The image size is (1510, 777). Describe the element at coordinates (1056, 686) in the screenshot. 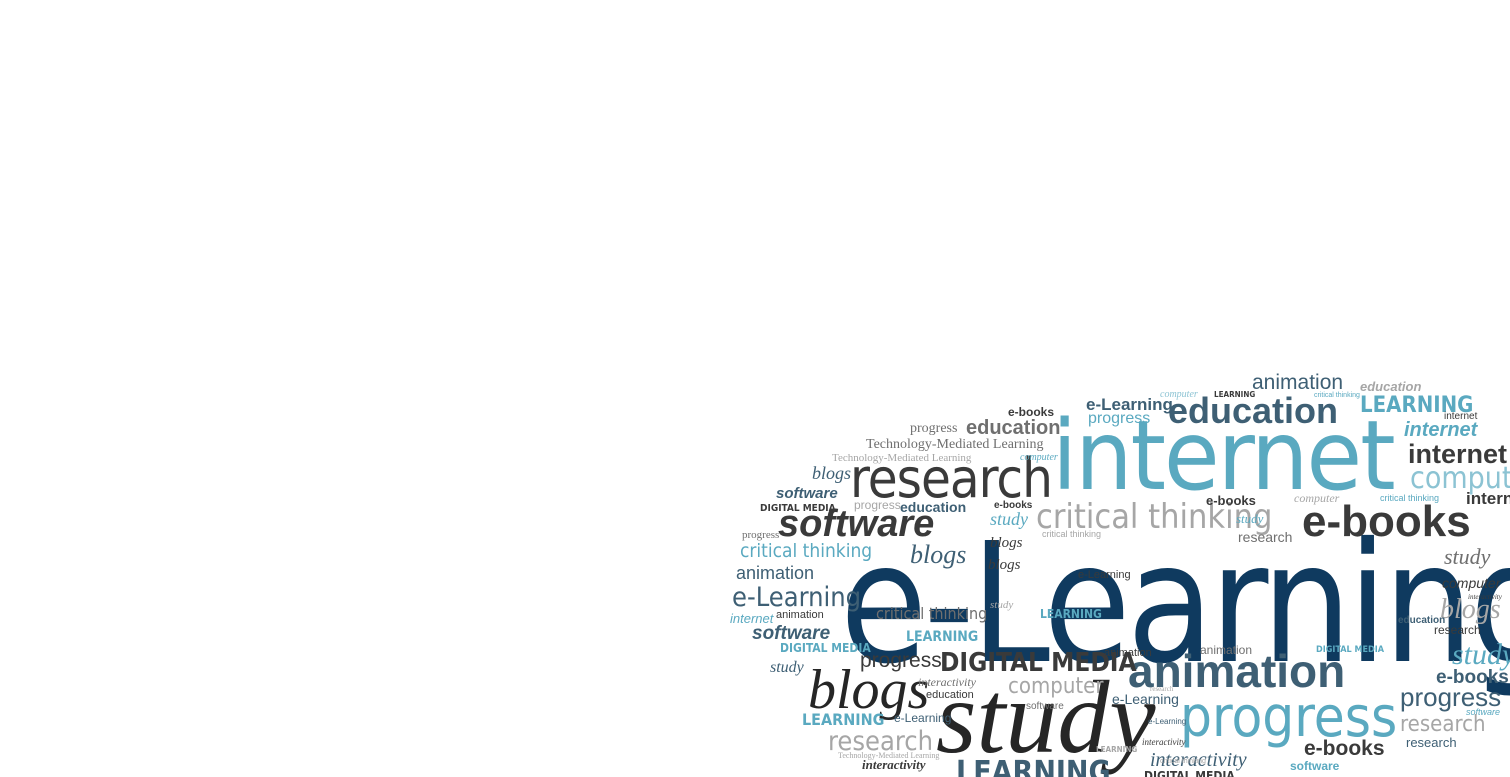

I see `word-computer-3: computer` at that location.